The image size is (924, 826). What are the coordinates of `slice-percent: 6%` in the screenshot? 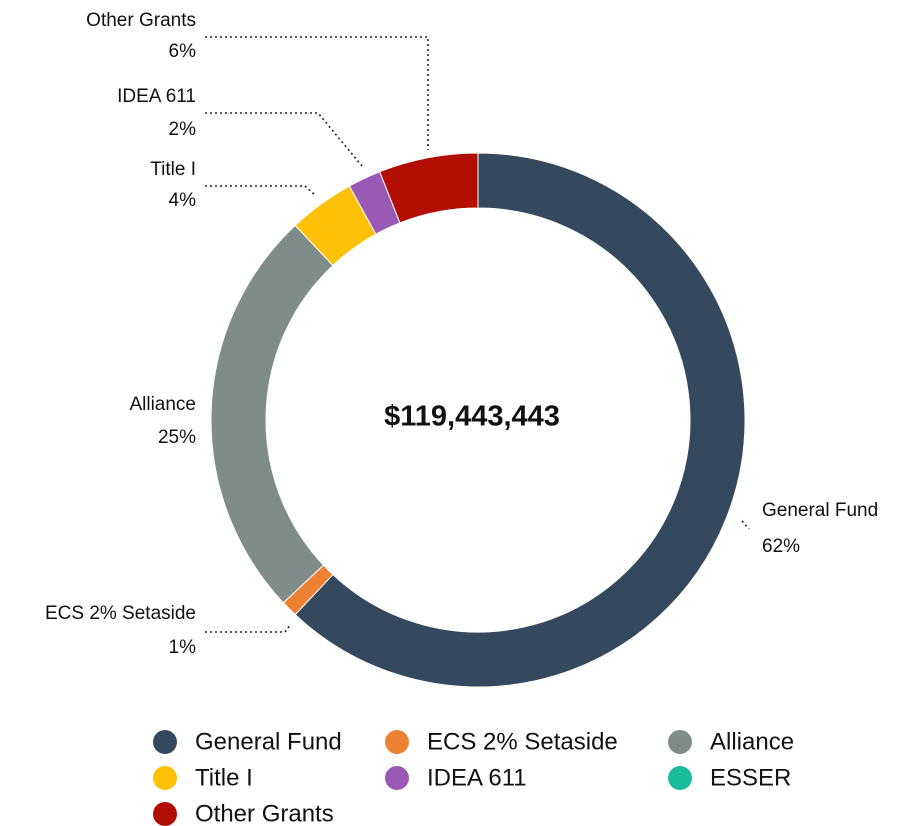 It's located at (183, 51).